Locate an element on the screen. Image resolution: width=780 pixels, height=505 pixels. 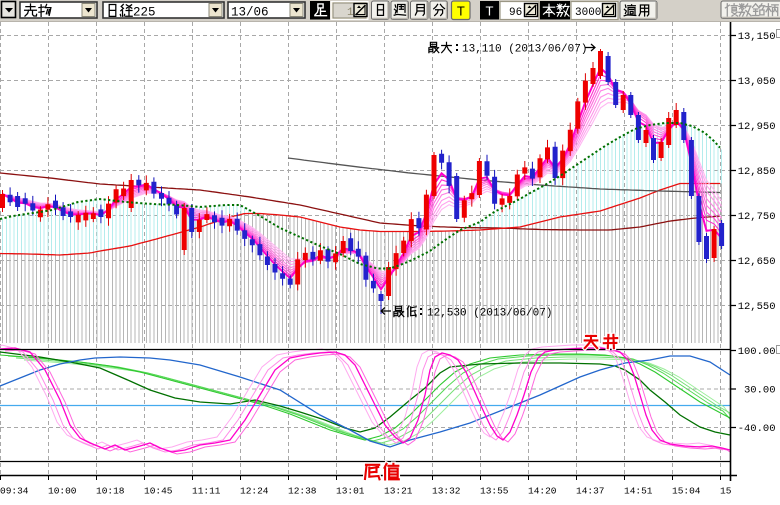
svg-text: -40.00 is located at coordinates (757, 429).